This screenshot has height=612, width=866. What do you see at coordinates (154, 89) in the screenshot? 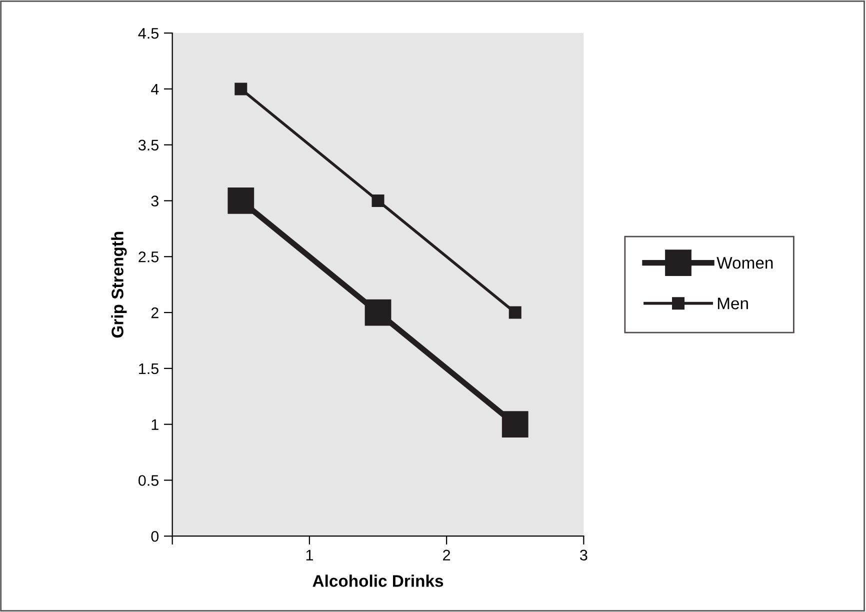
I see `y-tick-label: 4` at bounding box center [154, 89].